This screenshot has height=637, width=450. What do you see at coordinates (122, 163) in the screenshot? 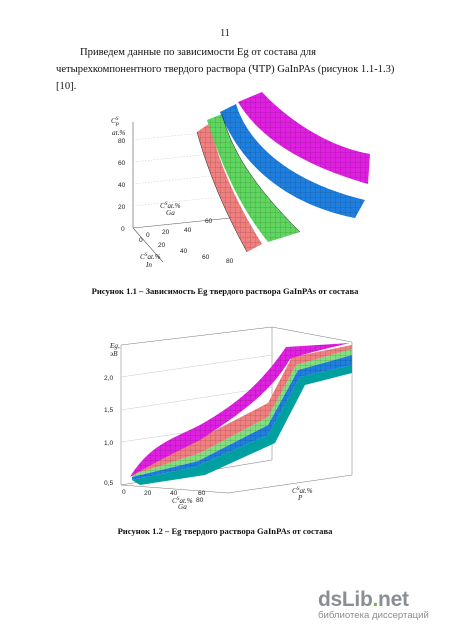
I see `fig1-z-tick-60: 60` at bounding box center [122, 163].